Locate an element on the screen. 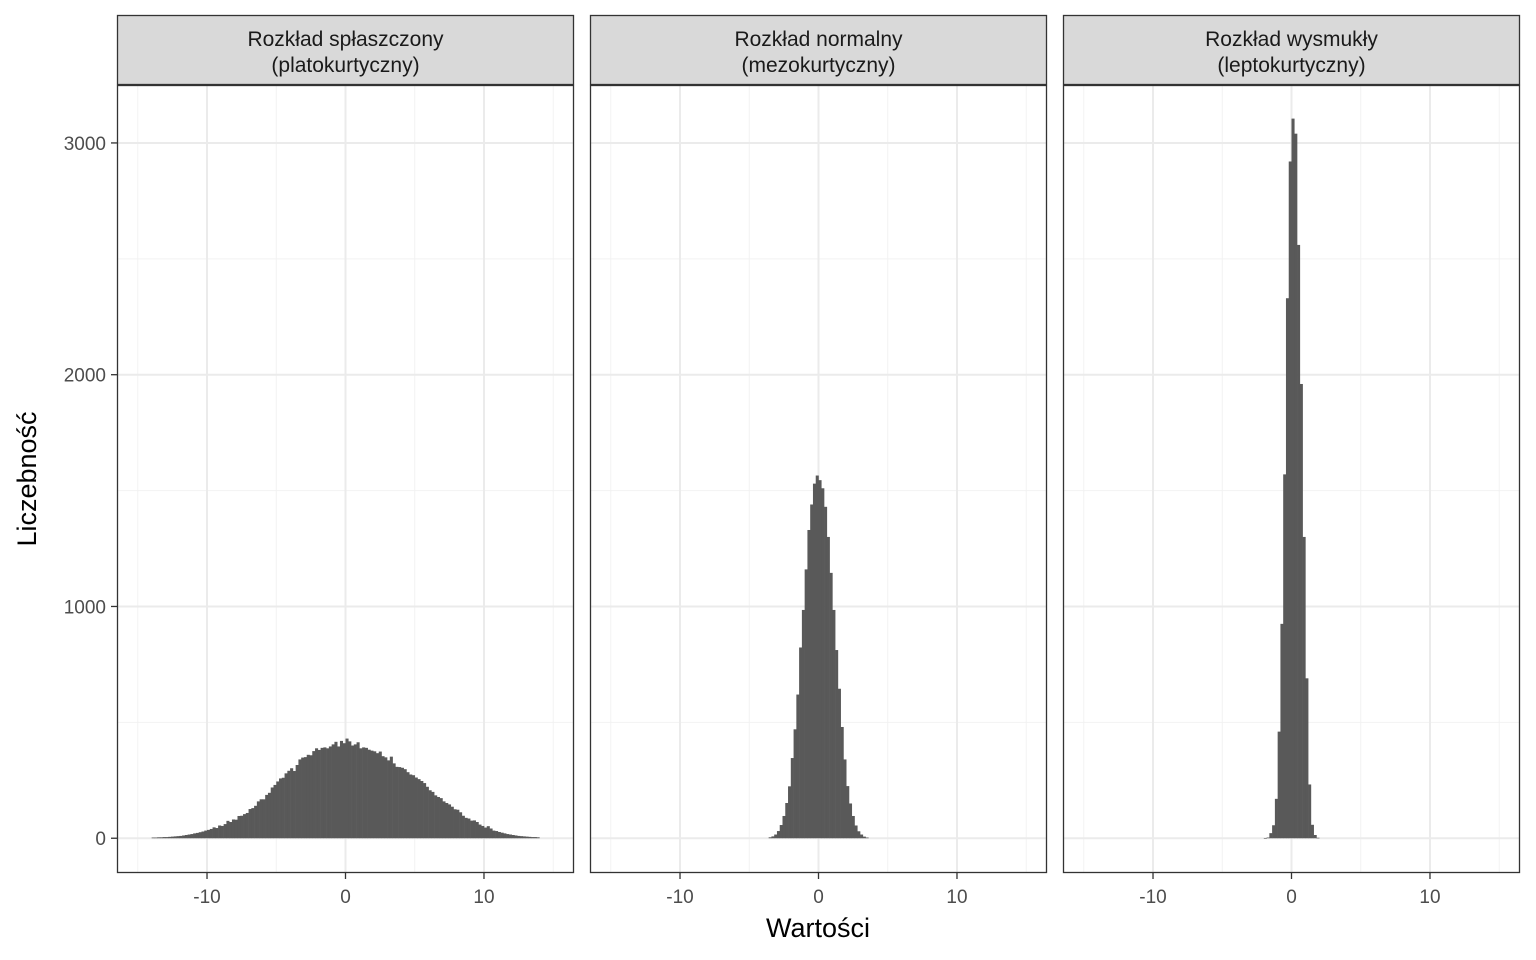  y-tick-label: 3000 is located at coordinates (85, 144).